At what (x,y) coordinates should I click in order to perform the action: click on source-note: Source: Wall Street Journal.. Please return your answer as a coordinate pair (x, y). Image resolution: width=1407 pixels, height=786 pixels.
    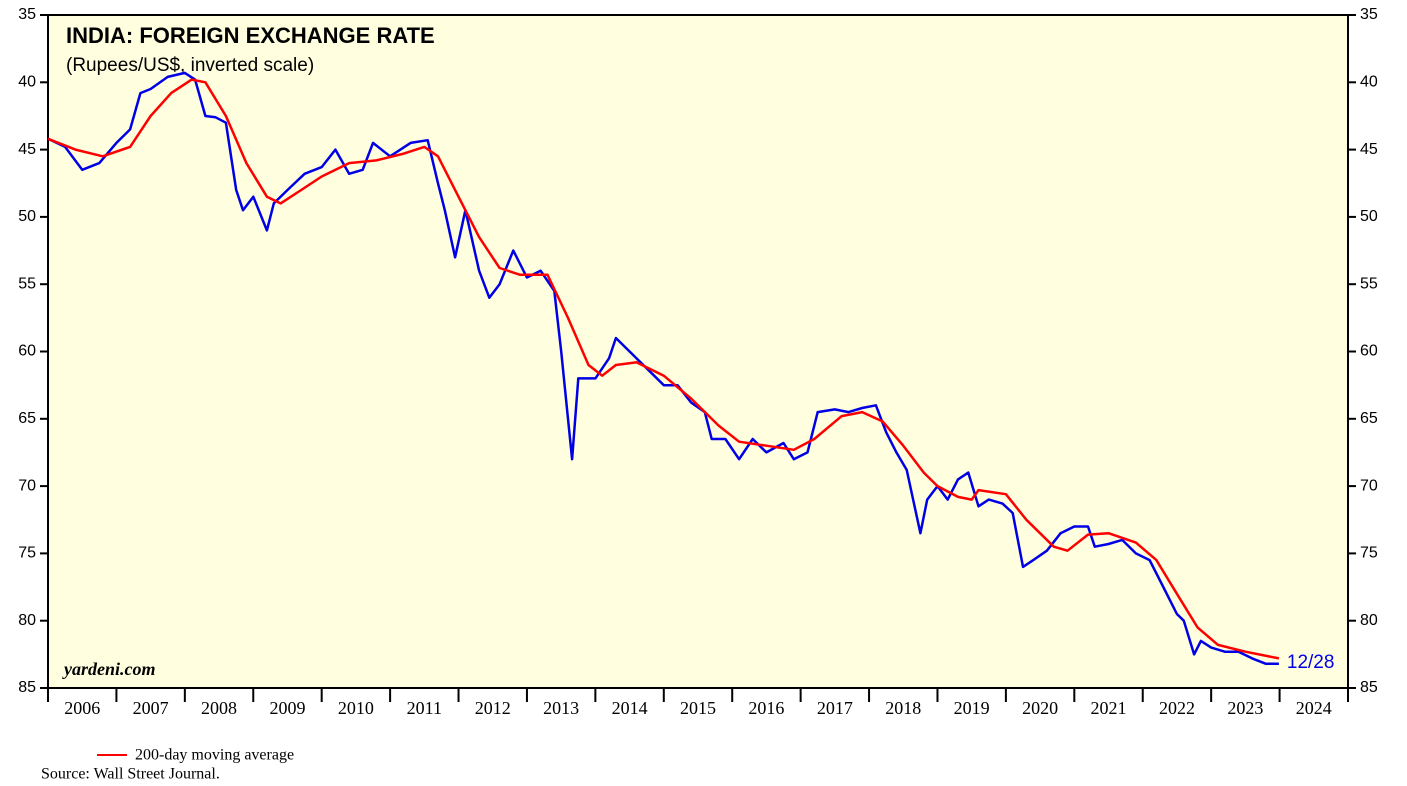
    Looking at the image, I should click on (130, 774).